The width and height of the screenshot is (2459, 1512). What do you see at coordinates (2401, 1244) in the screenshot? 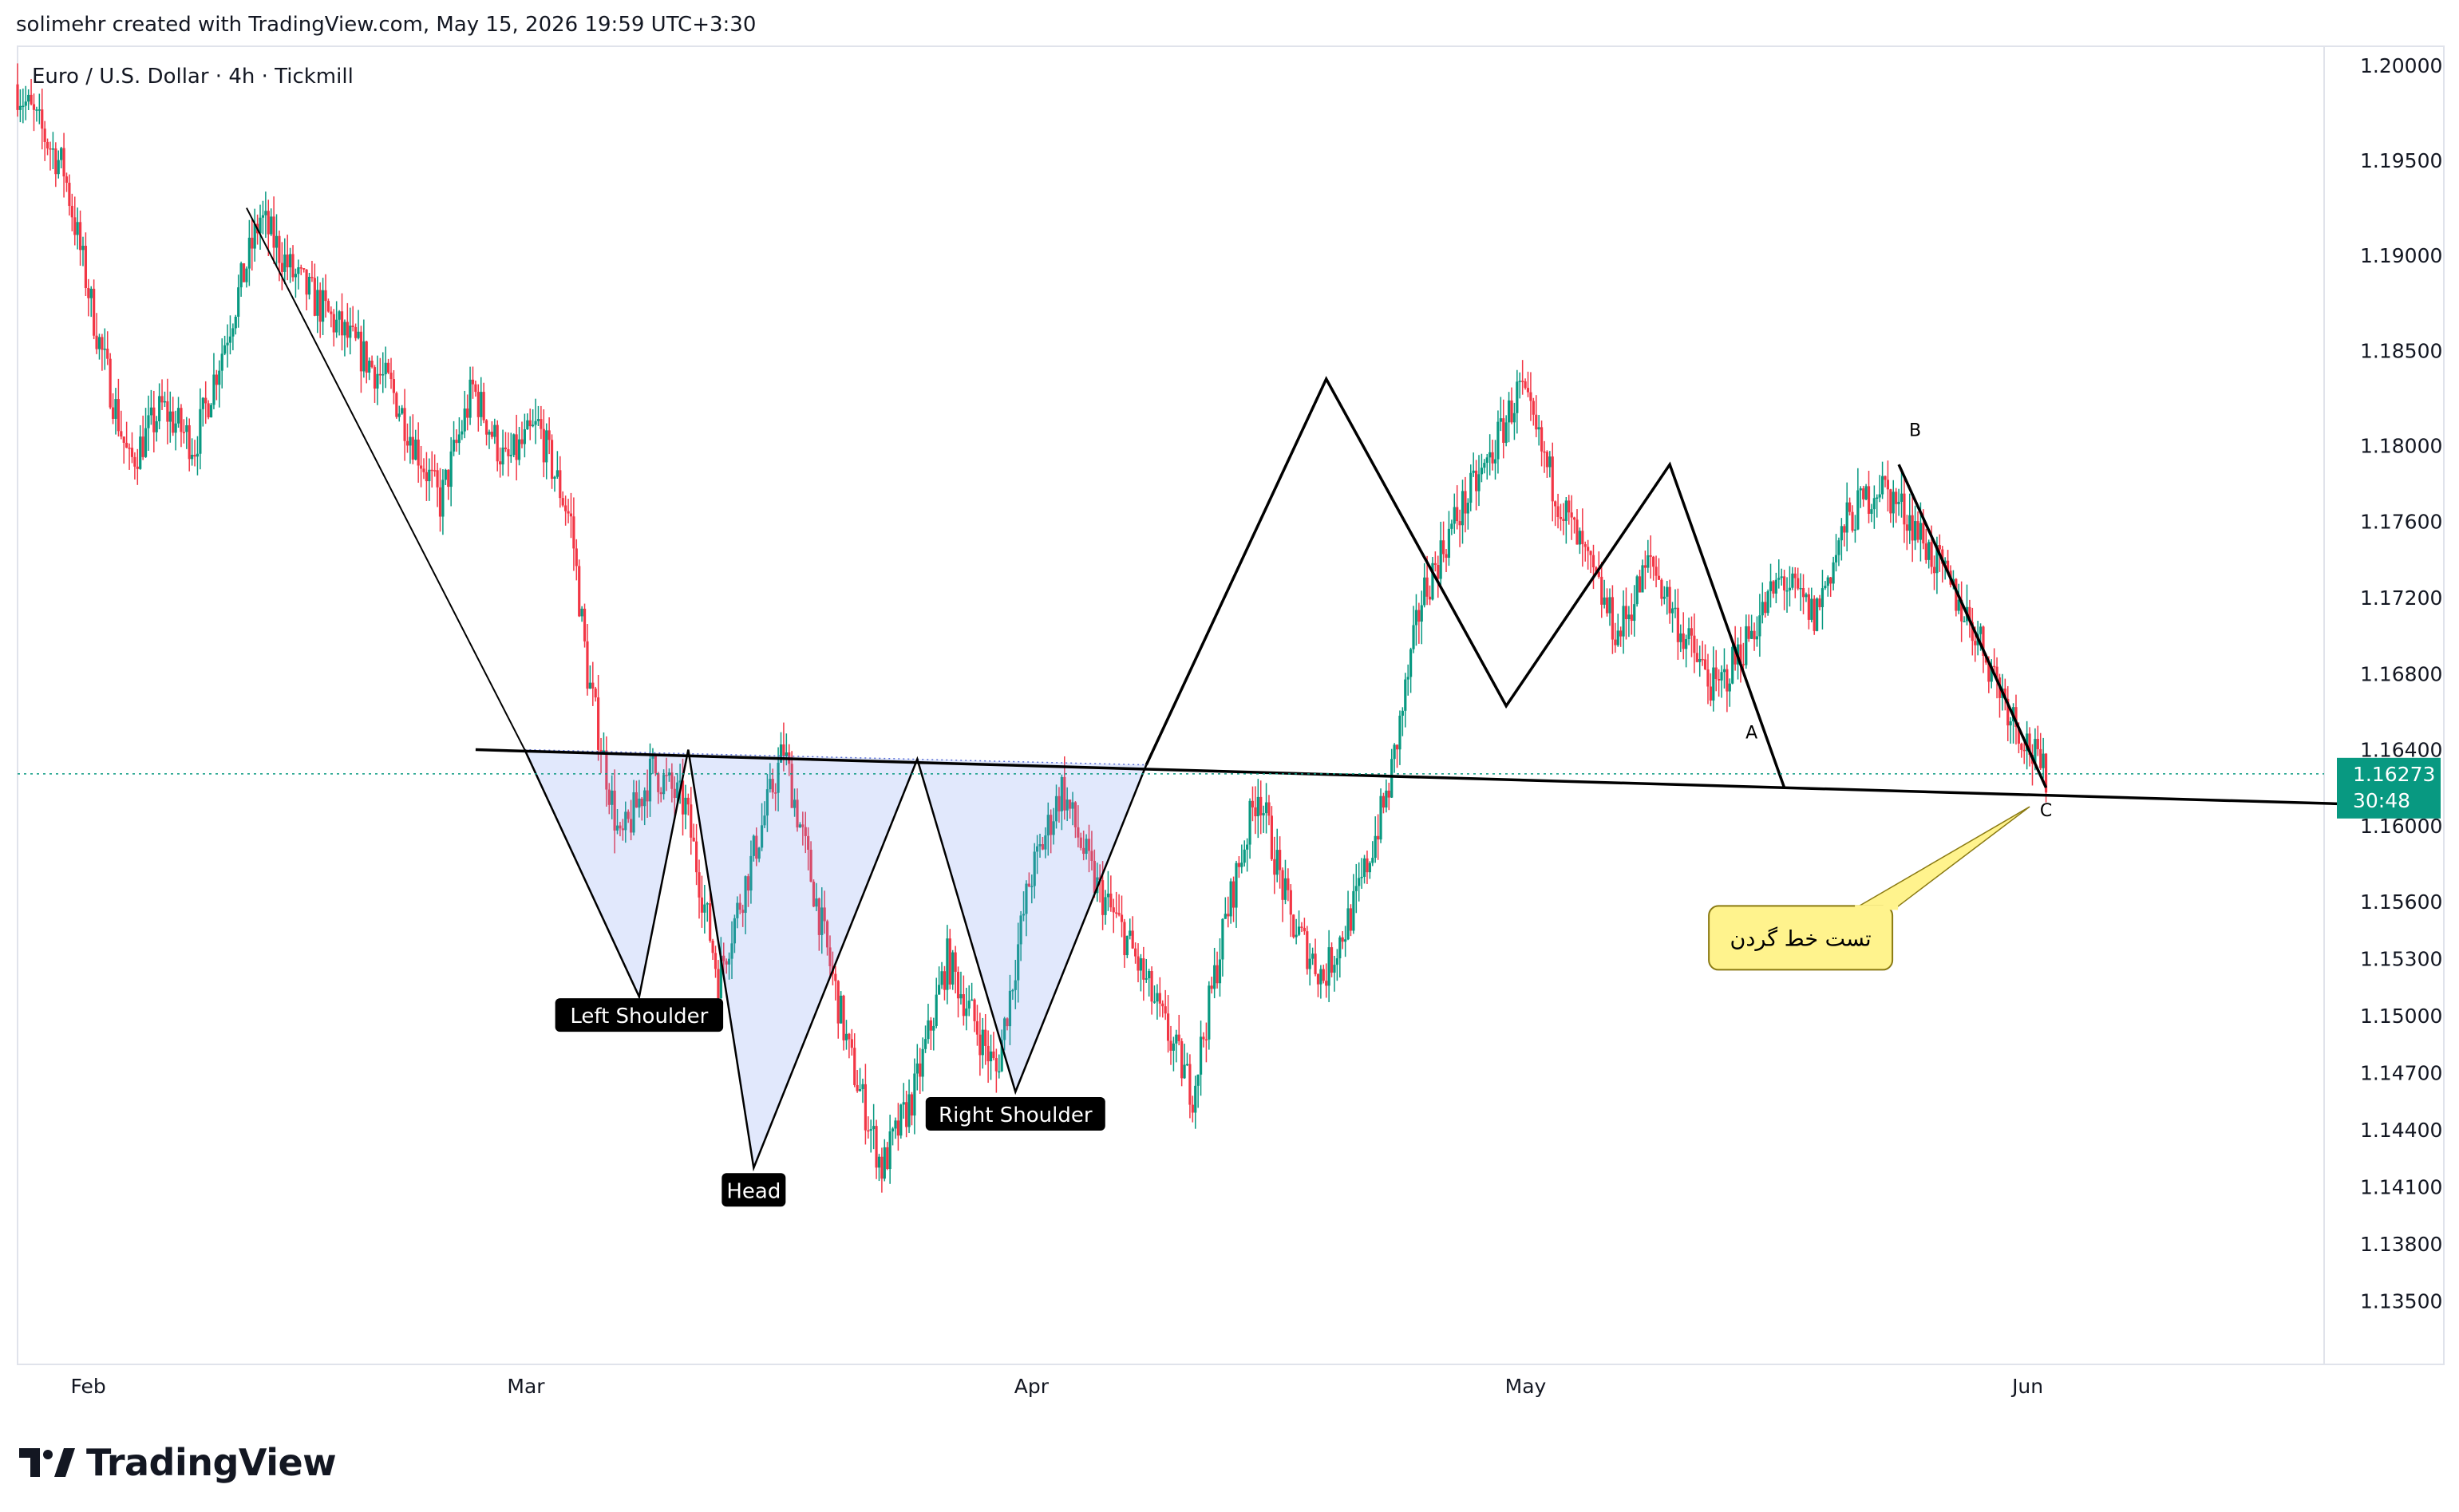
I see `y-tick-label: 1.13800` at bounding box center [2401, 1244].